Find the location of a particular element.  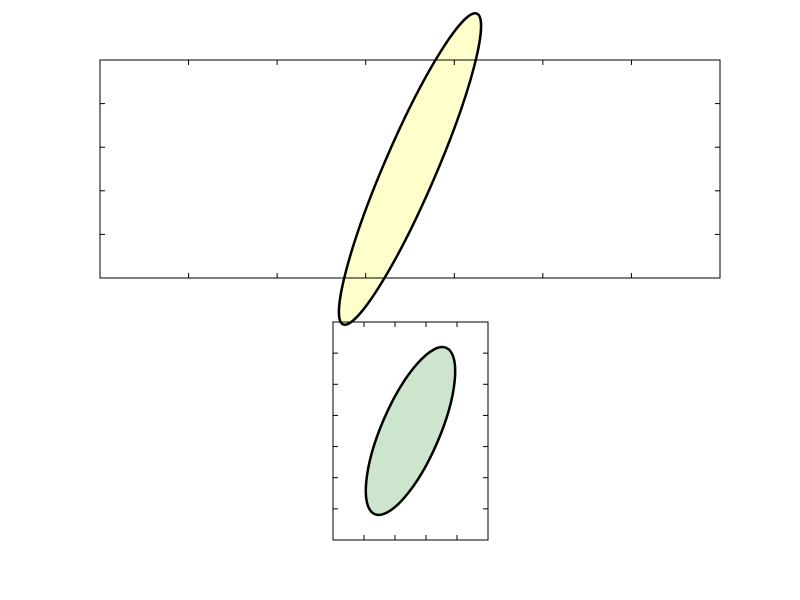

bottom-ellipse is located at coordinates (410, 431).